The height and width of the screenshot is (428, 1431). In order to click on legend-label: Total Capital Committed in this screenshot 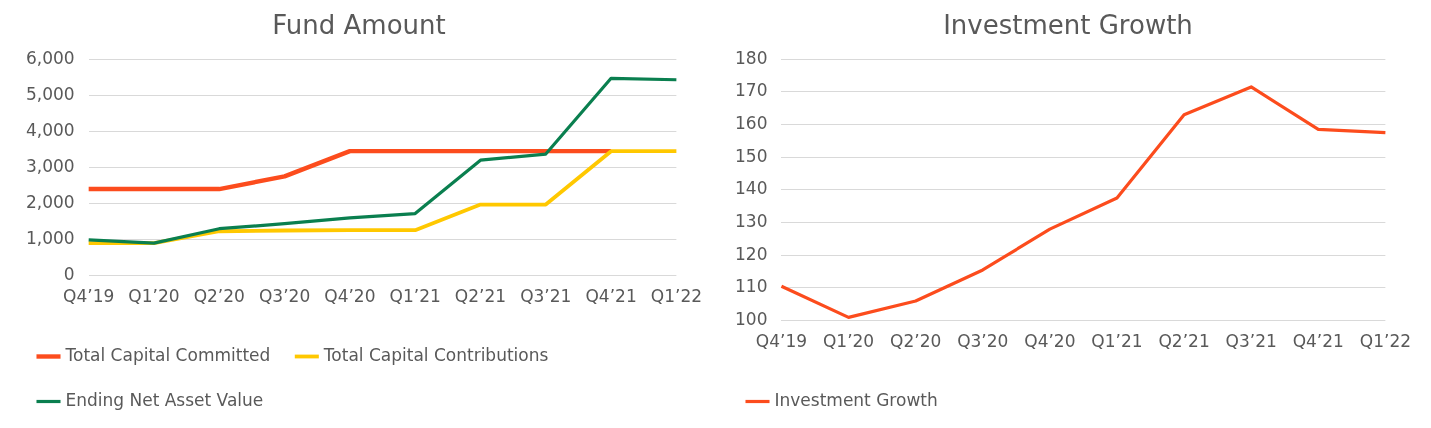, I will do `click(167, 354)`.